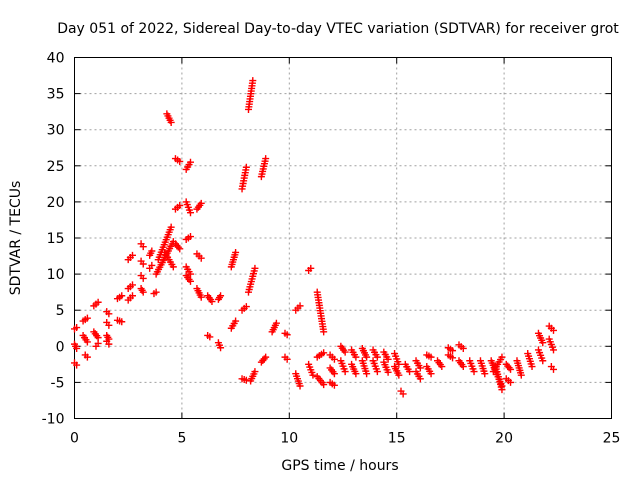 The height and width of the screenshot is (480, 640). I want to click on x-tick-label: 15, so click(397, 439).